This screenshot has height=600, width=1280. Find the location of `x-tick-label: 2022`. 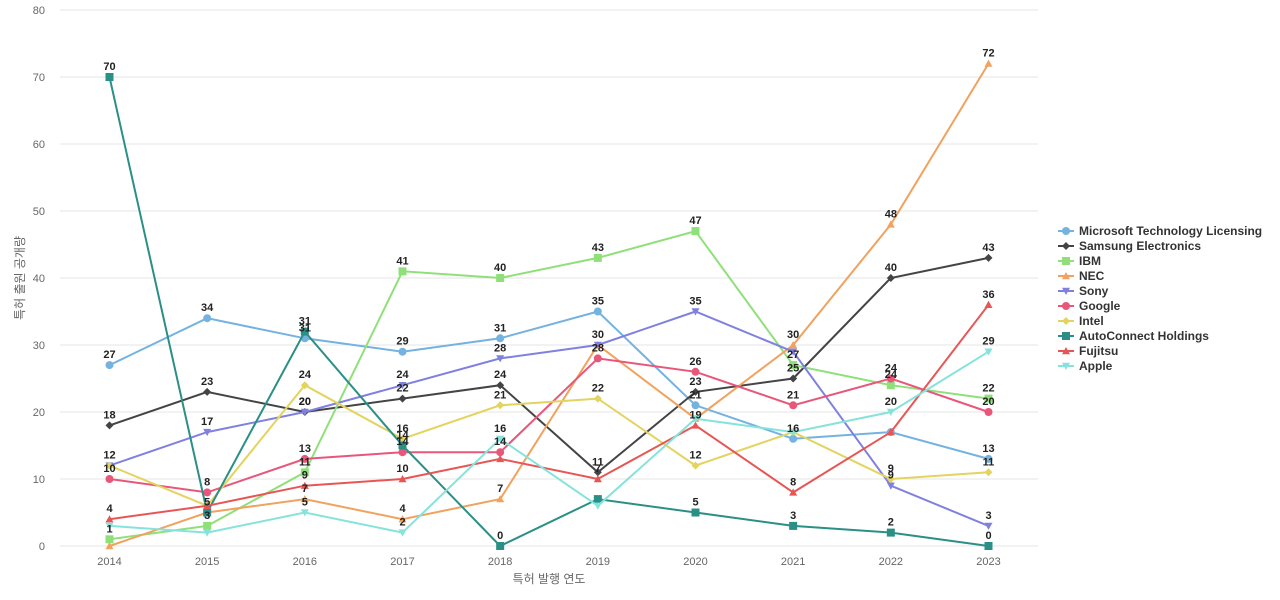

x-tick-label: 2022 is located at coordinates (891, 562).